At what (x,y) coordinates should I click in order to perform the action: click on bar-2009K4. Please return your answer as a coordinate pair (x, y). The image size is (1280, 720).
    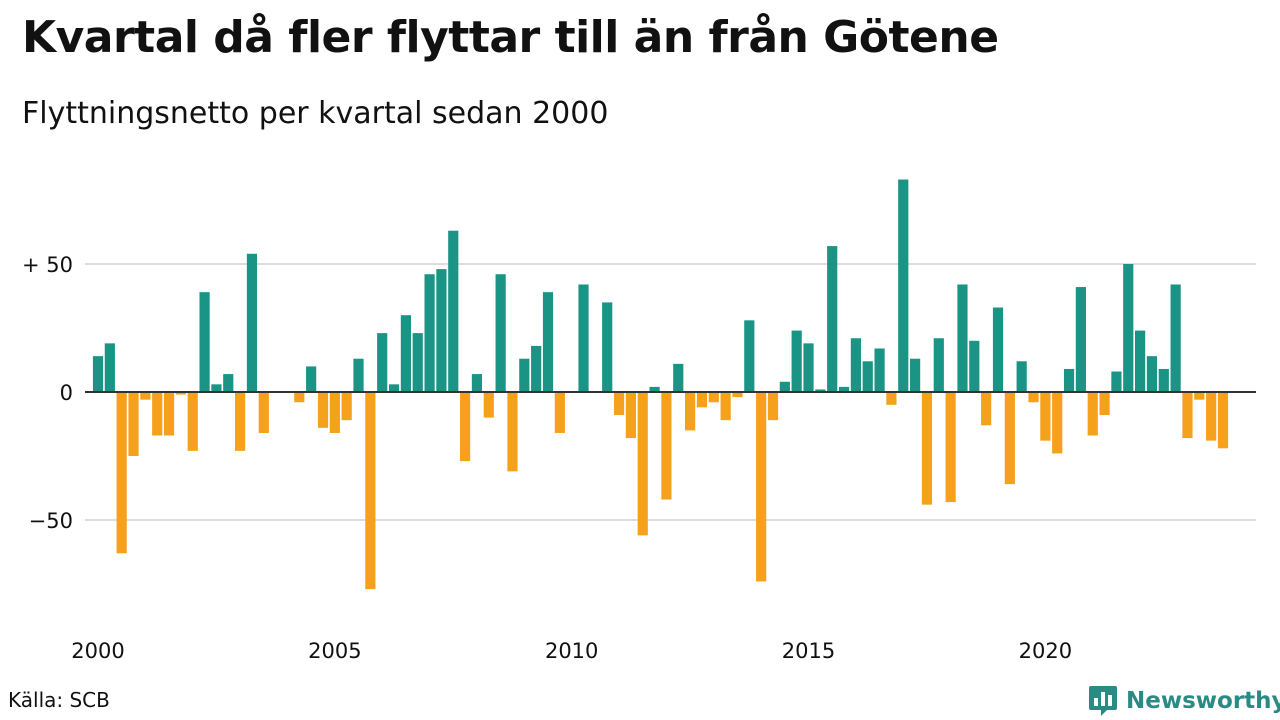
    Looking at the image, I should click on (559, 412).